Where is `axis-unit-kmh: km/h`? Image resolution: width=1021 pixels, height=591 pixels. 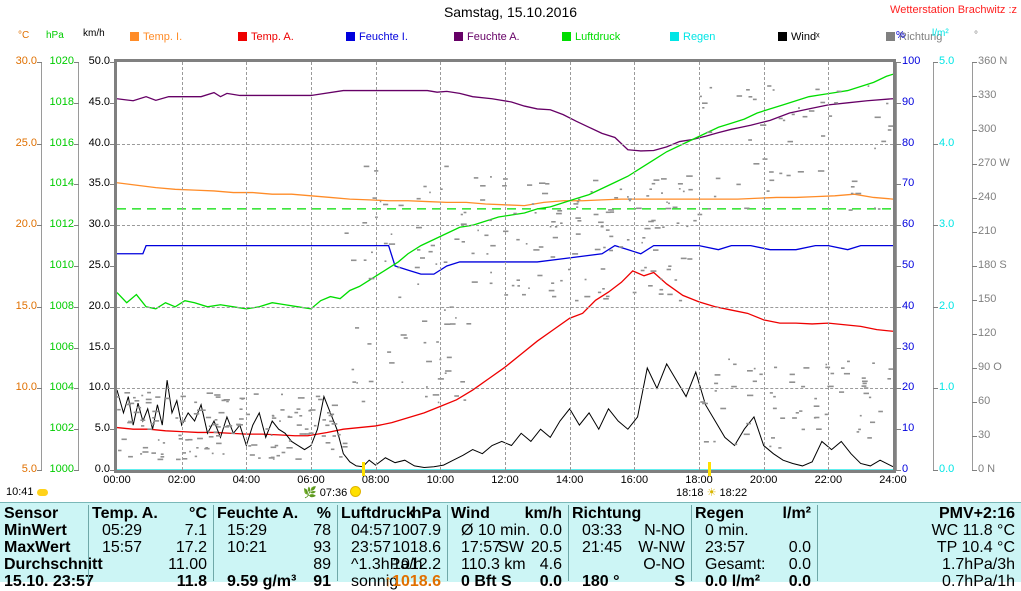 axis-unit-kmh: km/h is located at coordinates (94, 33).